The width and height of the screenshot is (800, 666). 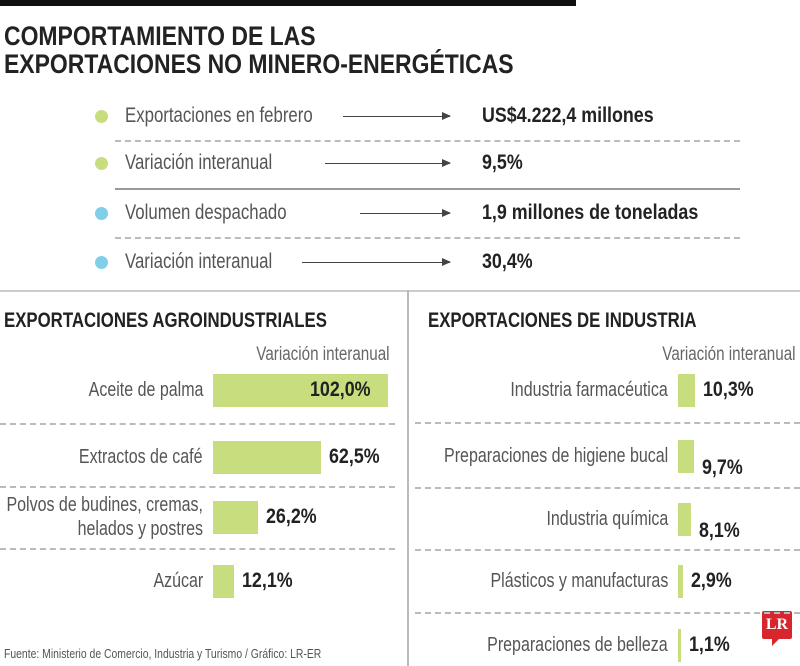 What do you see at coordinates (323, 354) in the screenshot?
I see `agro-subtitle: Variación interanual` at bounding box center [323, 354].